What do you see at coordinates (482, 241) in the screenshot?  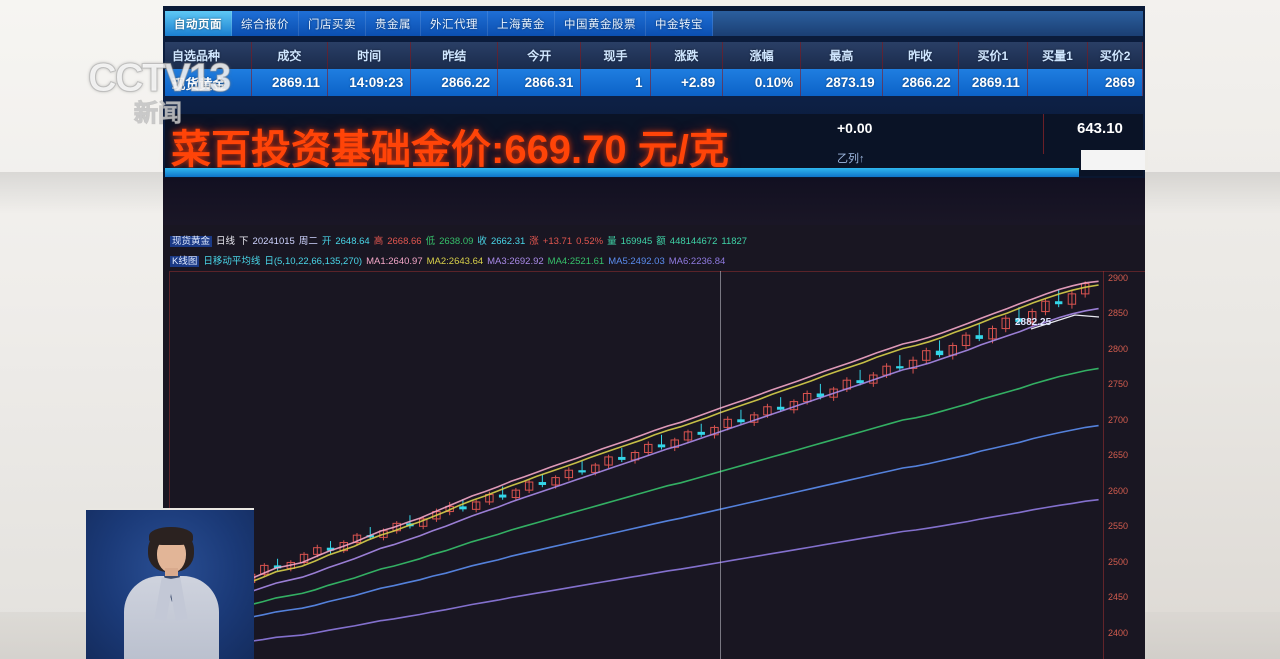 I see `chart-close-label: 收` at bounding box center [482, 241].